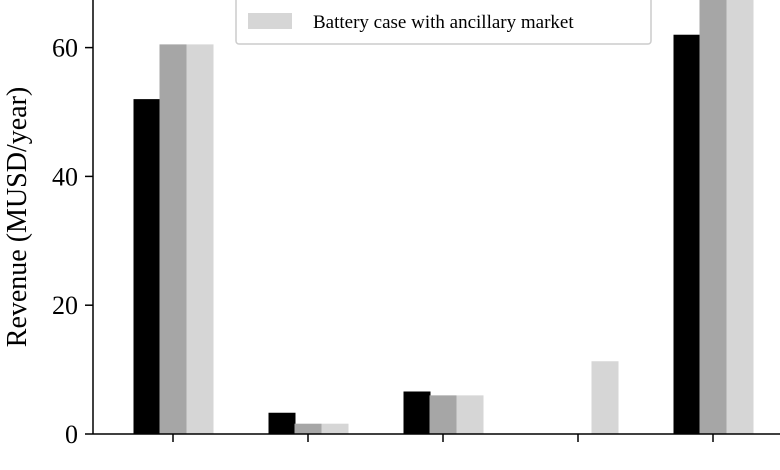 Image resolution: width=780 pixels, height=470 pixels. Describe the element at coordinates (443, 438) in the screenshot. I see `x-ticks` at that location.